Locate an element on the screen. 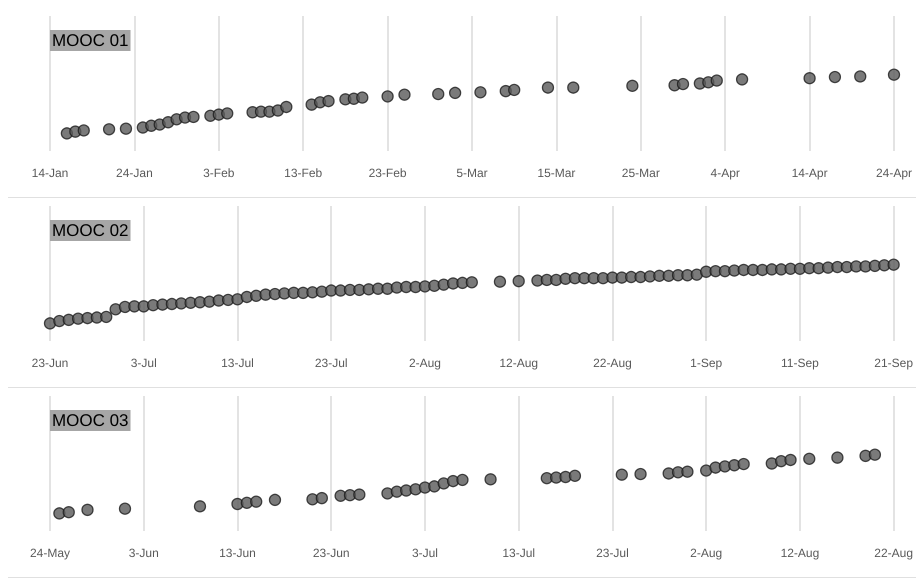  x-tick-label: 24-Jan is located at coordinates (134, 173).